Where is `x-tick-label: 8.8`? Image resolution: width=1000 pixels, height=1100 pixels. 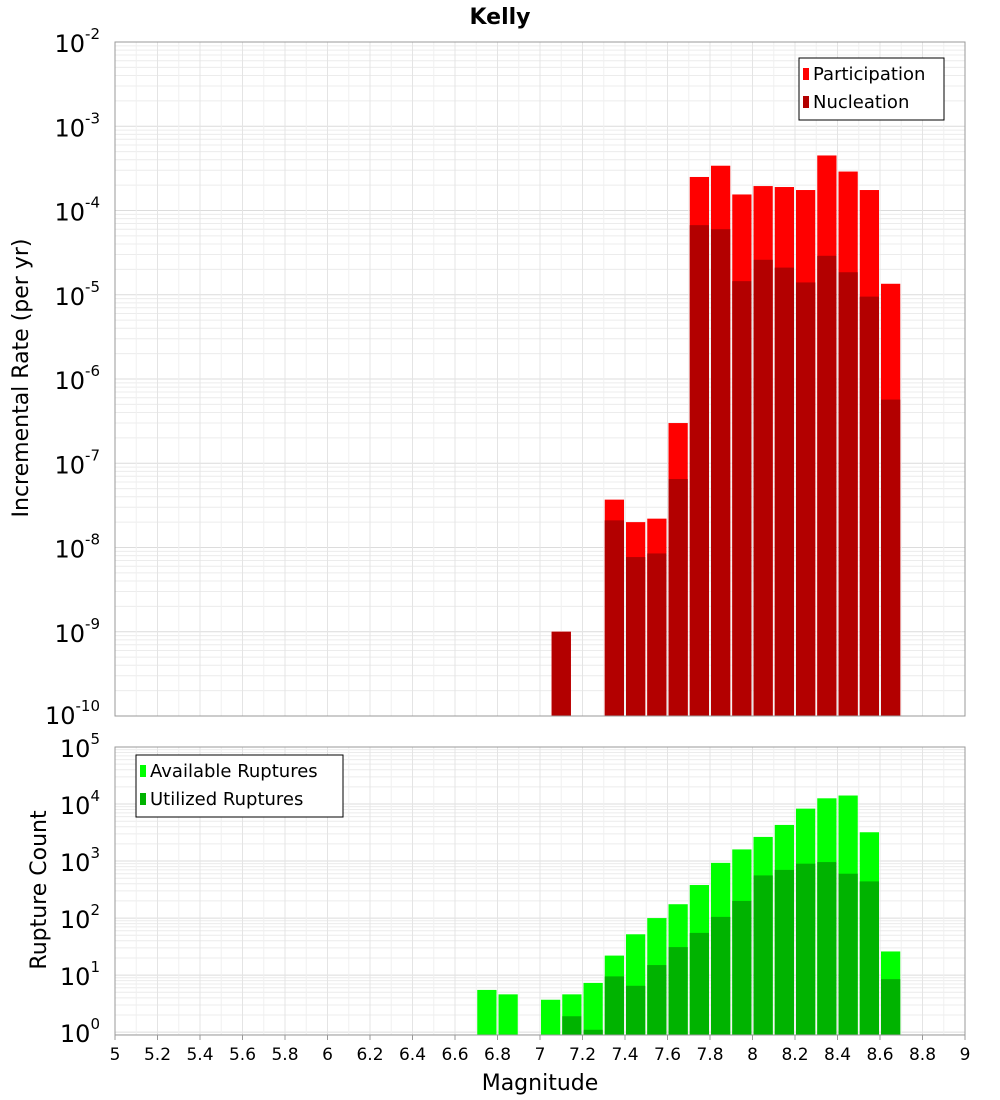
x-tick-label: 8.8 is located at coordinates (922, 1055).